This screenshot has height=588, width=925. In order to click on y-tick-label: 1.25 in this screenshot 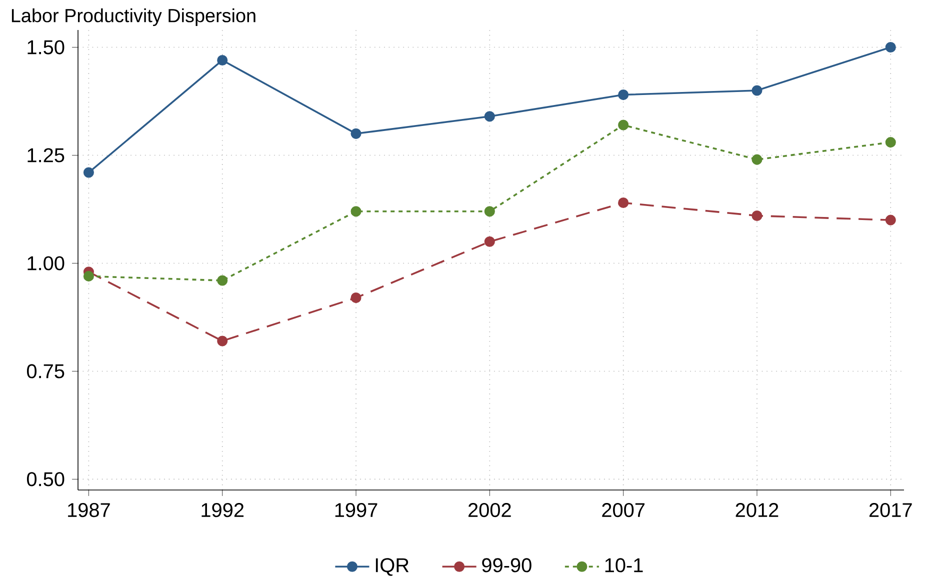, I will do `click(46, 155)`.